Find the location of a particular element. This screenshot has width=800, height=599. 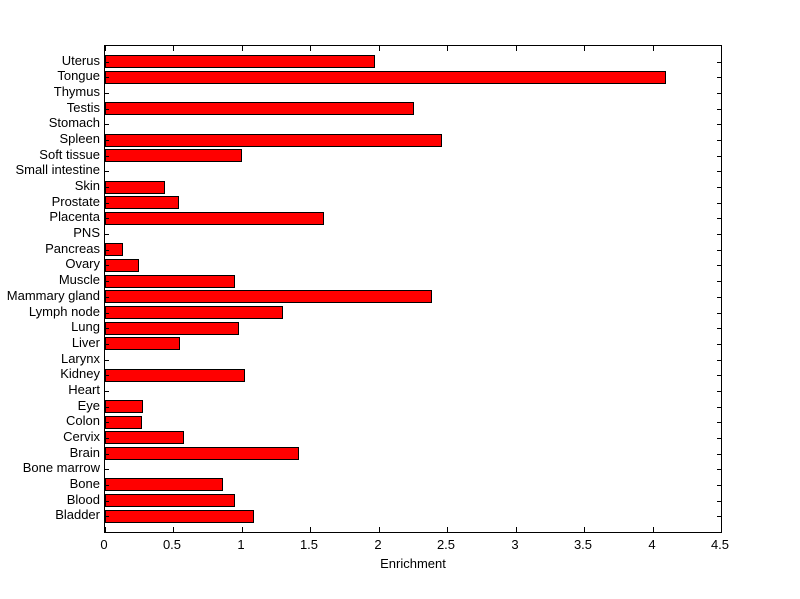

bar-brain is located at coordinates (202, 454).